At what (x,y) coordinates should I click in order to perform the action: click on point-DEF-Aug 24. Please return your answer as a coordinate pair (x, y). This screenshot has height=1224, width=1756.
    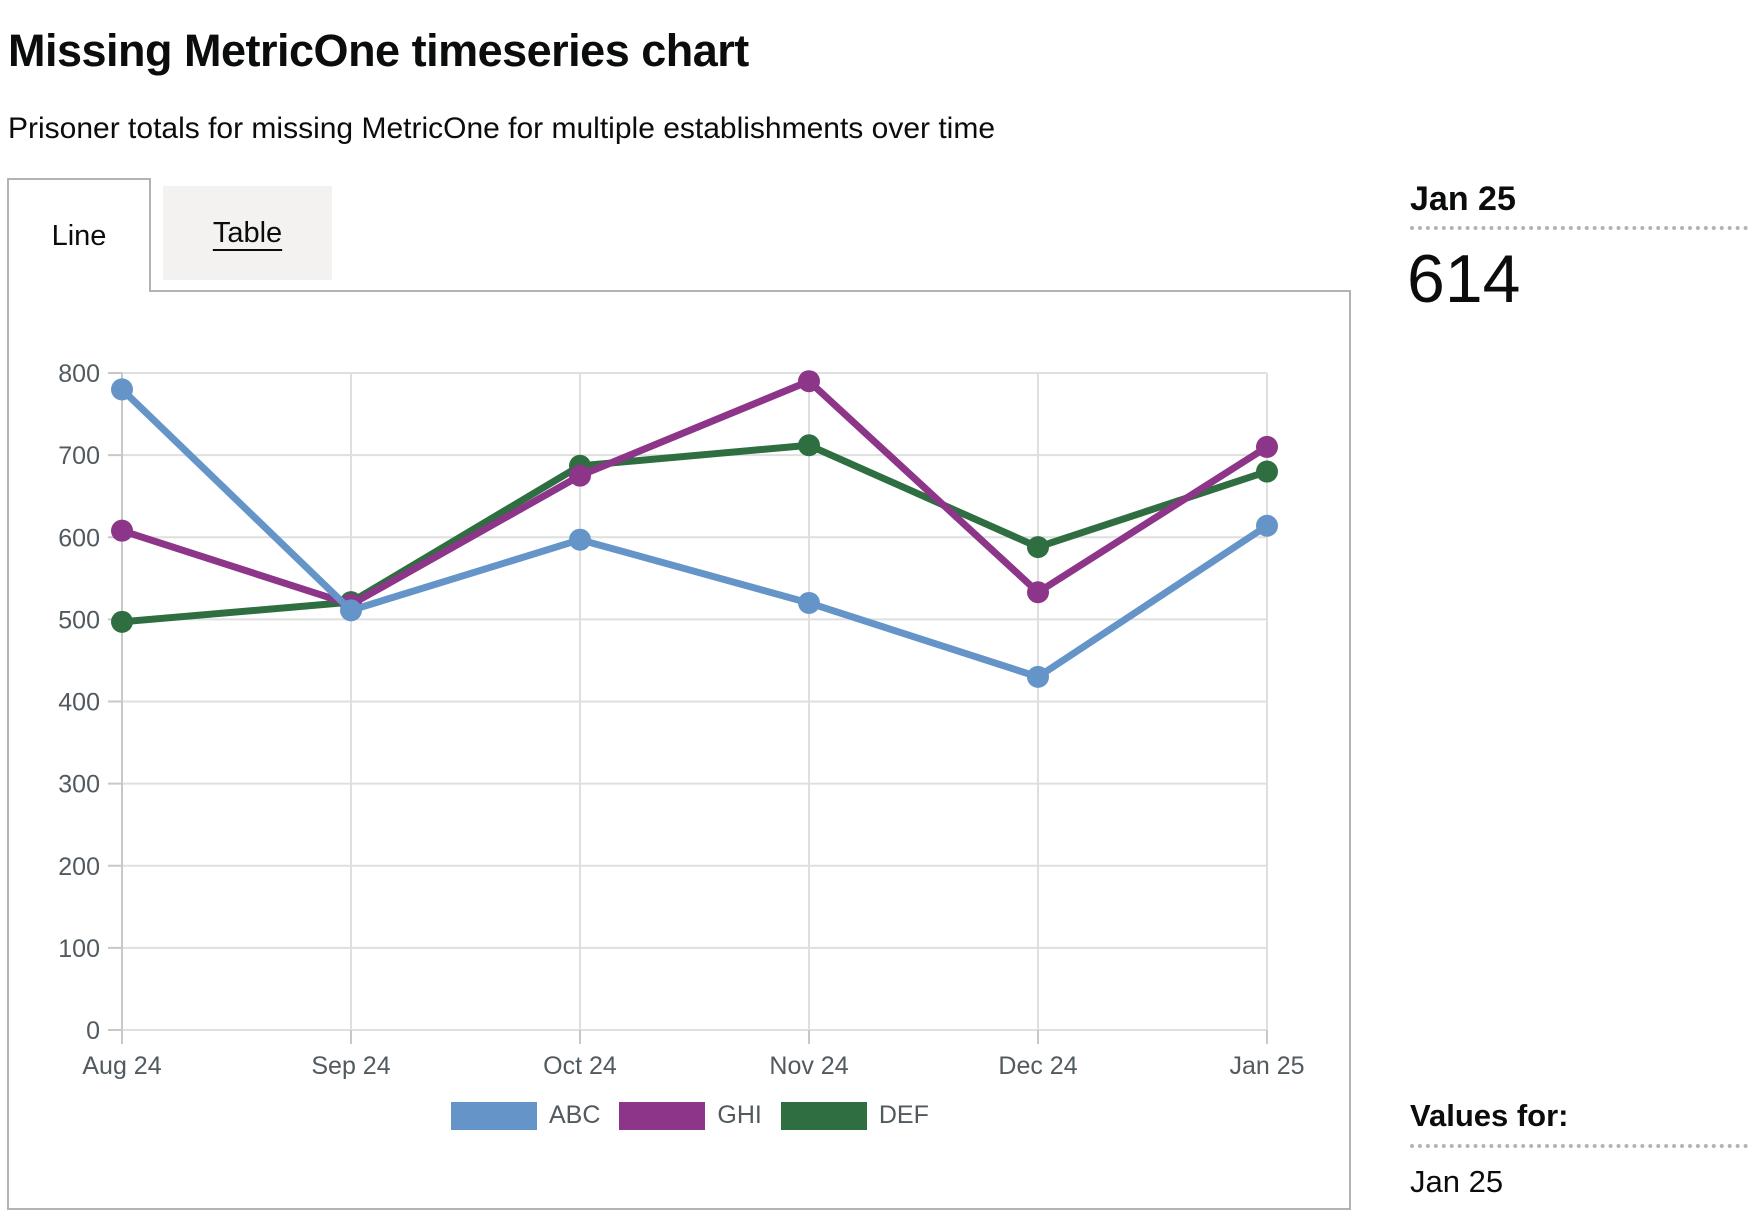
    Looking at the image, I should click on (122, 621).